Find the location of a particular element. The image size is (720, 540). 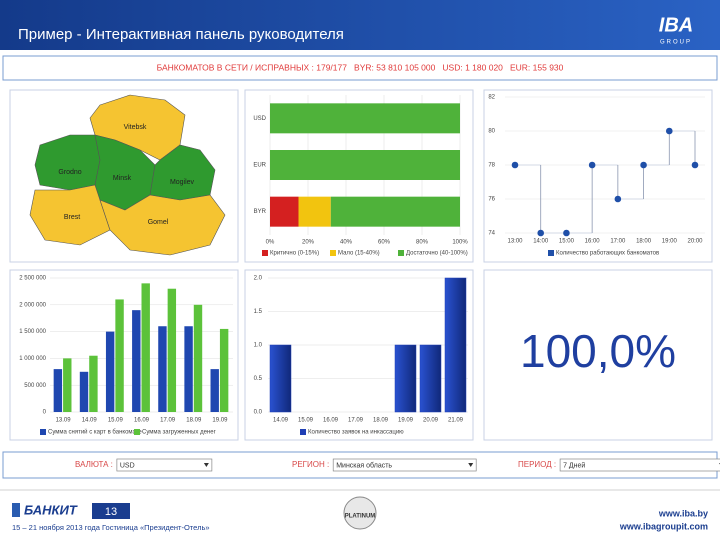

map-region-label: Mogilev is located at coordinates (182, 182).